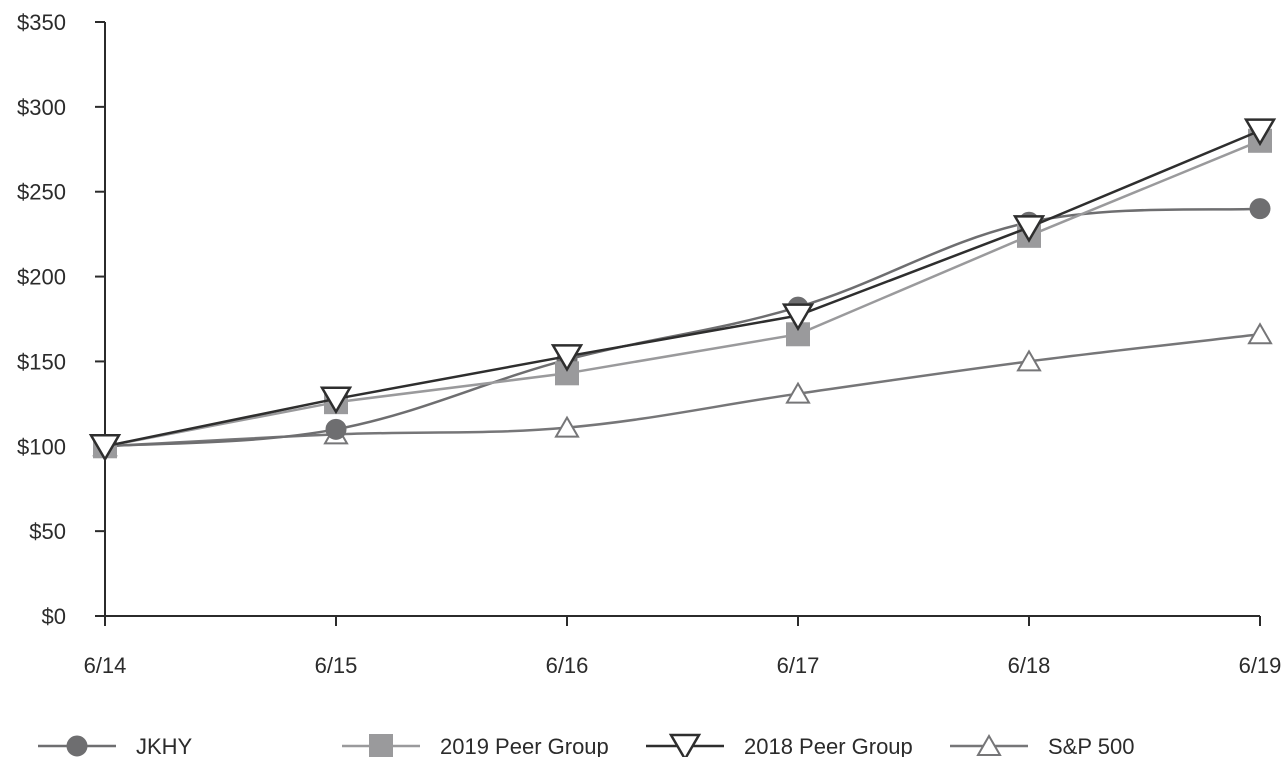 The width and height of the screenshot is (1286, 762). What do you see at coordinates (41, 361) in the screenshot?
I see `y-tick-label: $150` at bounding box center [41, 361].